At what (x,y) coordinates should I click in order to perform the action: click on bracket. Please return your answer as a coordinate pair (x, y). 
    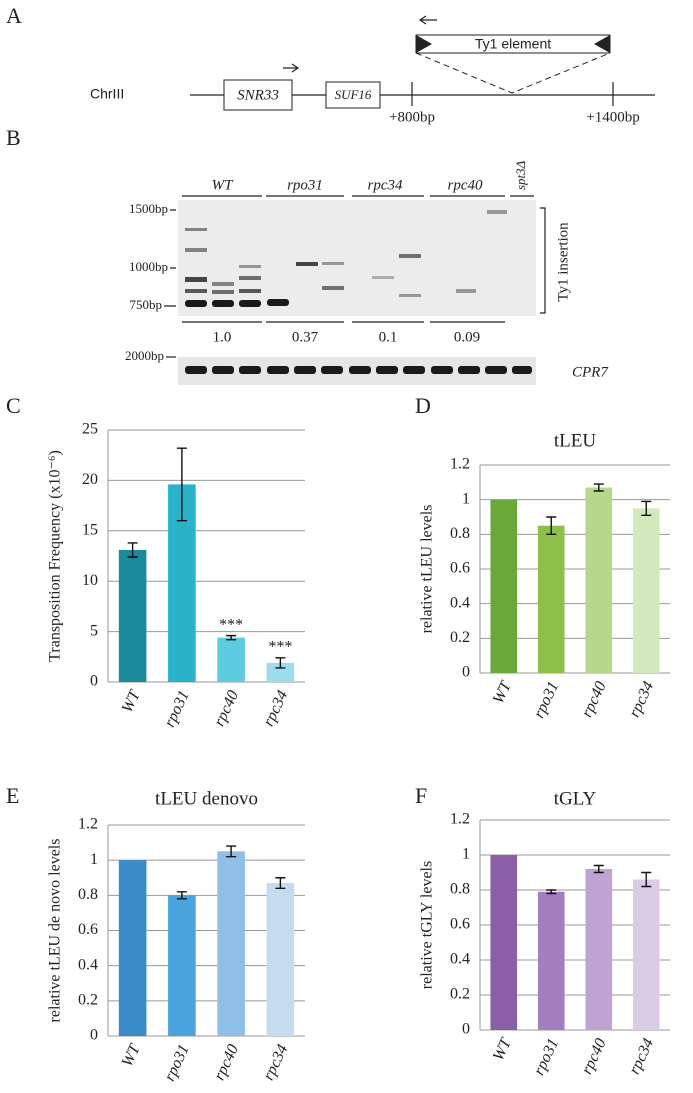
    Looking at the image, I should click on (543, 260).